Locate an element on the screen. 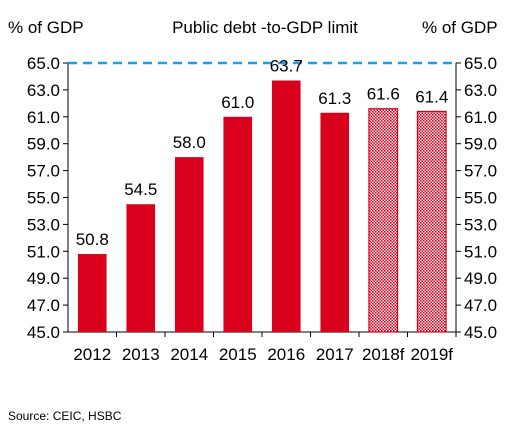  left-y-tick-label: 47.0 is located at coordinates (43, 305).